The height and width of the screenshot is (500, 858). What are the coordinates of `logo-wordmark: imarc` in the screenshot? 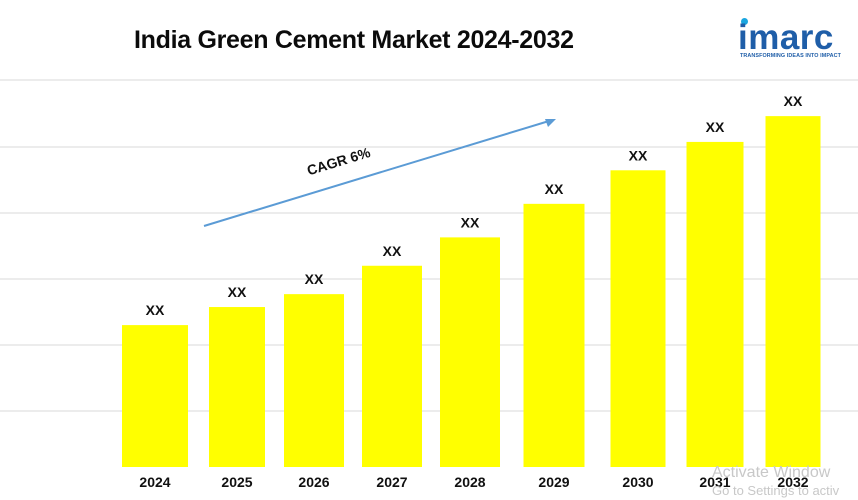 It's located at (786, 37).